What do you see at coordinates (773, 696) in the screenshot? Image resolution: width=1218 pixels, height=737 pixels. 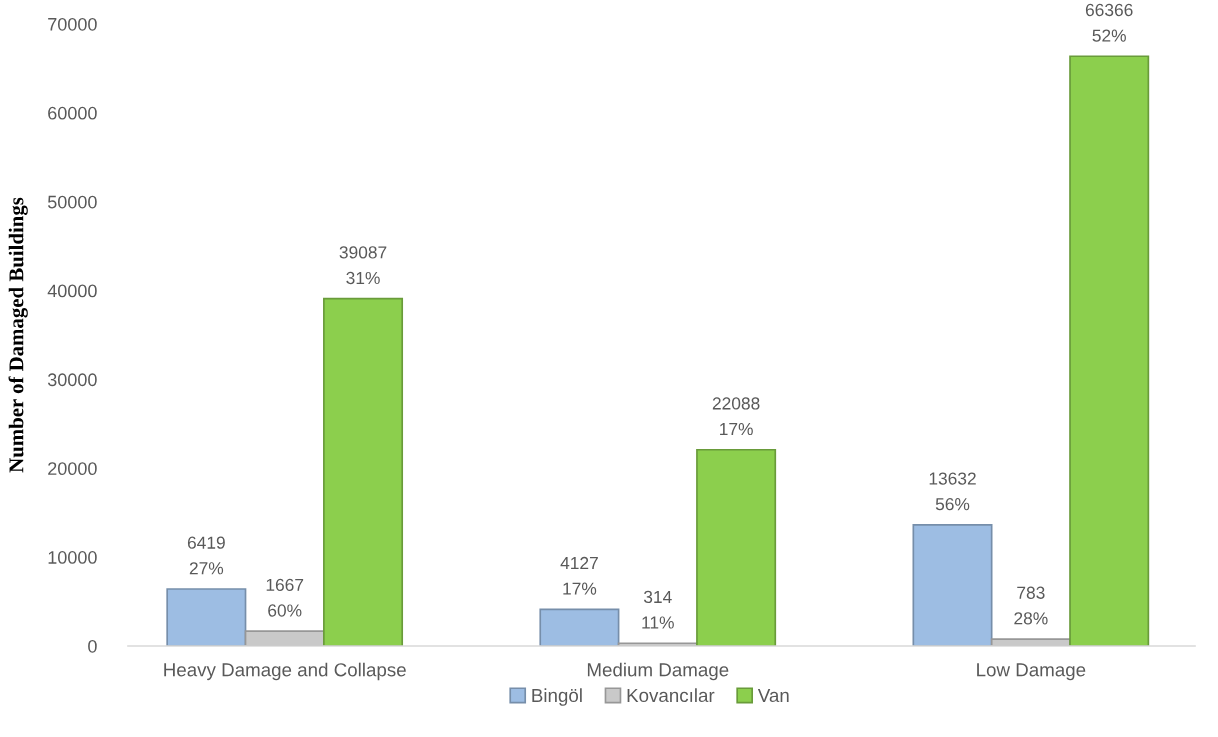 I see `legend-label: Van` at bounding box center [773, 696].